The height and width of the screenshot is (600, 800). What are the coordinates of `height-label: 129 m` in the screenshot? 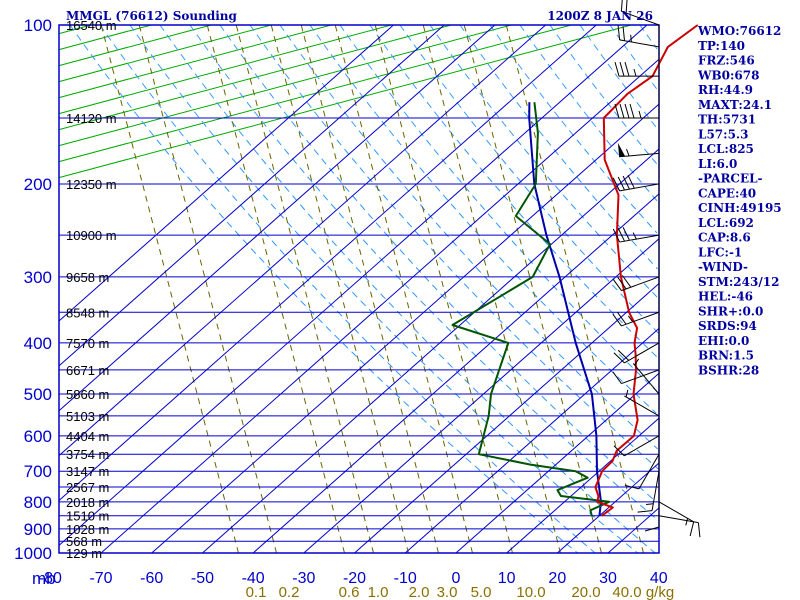 It's located at (84, 553).